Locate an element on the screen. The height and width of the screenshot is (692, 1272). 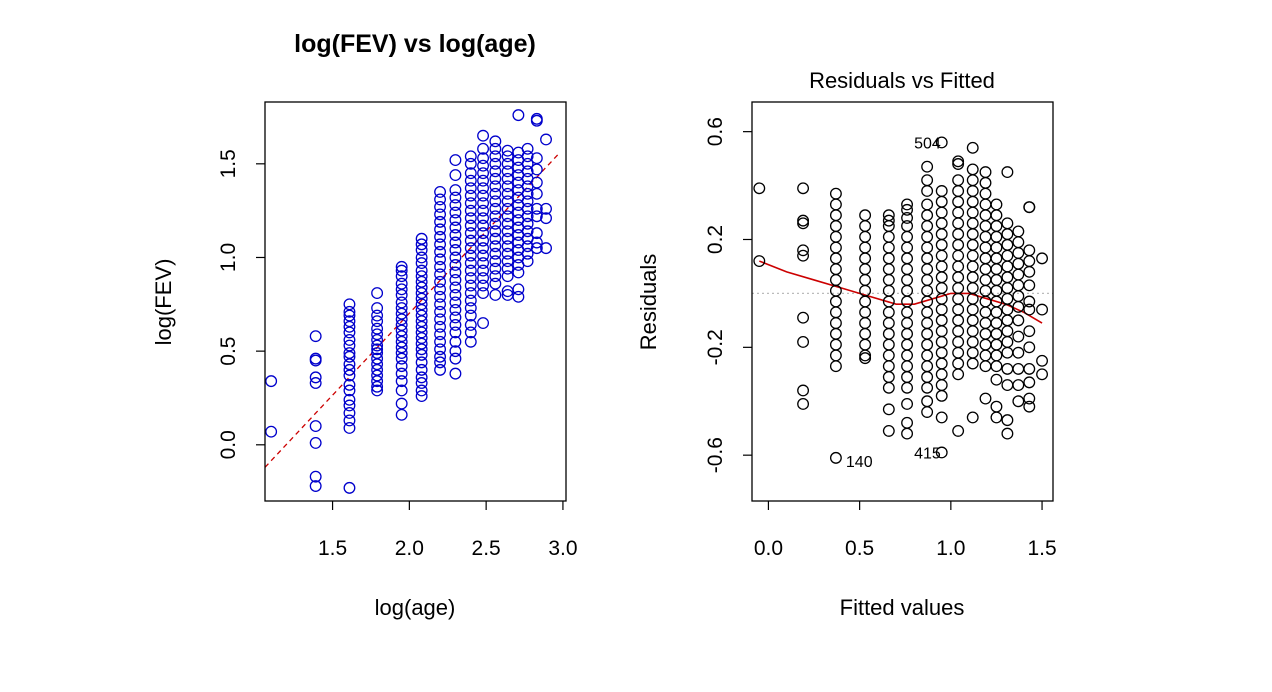
right-x-tick-label: 0.0 is located at coordinates (768, 548).